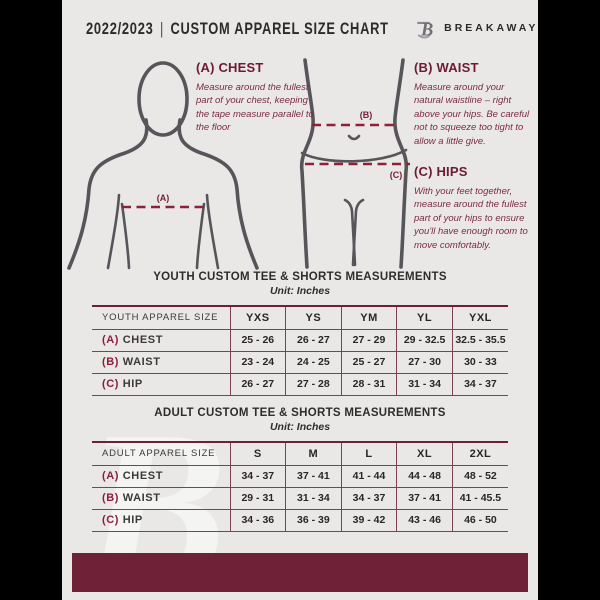 The height and width of the screenshot is (600, 600). What do you see at coordinates (279, 28) in the screenshot?
I see `chart-title: CUSTOM APPAREL SIZE CHART` at bounding box center [279, 28].